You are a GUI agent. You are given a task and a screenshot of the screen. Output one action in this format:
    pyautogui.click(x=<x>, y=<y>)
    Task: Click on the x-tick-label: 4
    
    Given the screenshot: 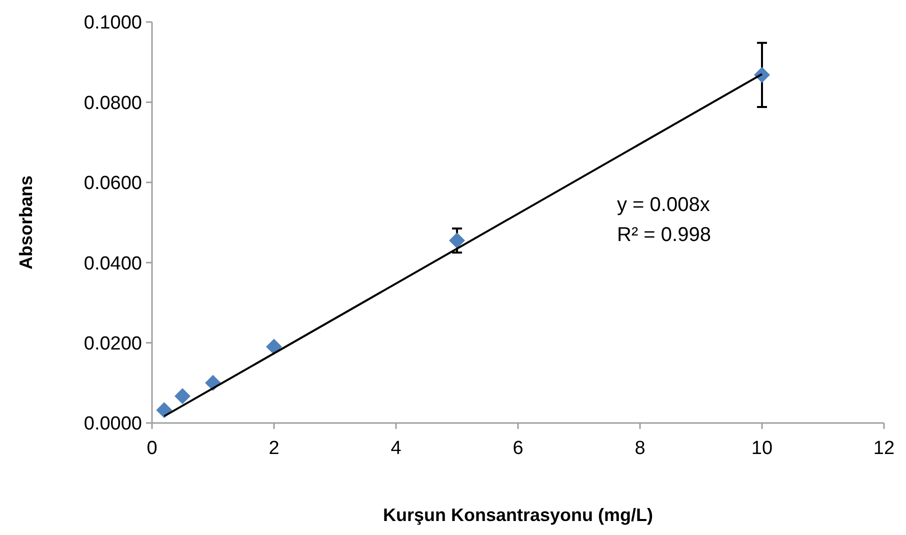 What is the action you would take?
    pyautogui.click(x=396, y=448)
    